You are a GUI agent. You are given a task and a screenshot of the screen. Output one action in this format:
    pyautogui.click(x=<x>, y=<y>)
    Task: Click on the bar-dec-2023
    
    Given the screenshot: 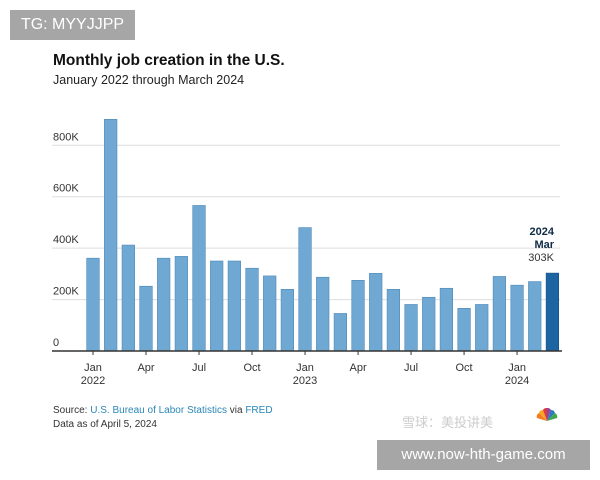 What is the action you would take?
    pyautogui.click(x=499, y=314)
    